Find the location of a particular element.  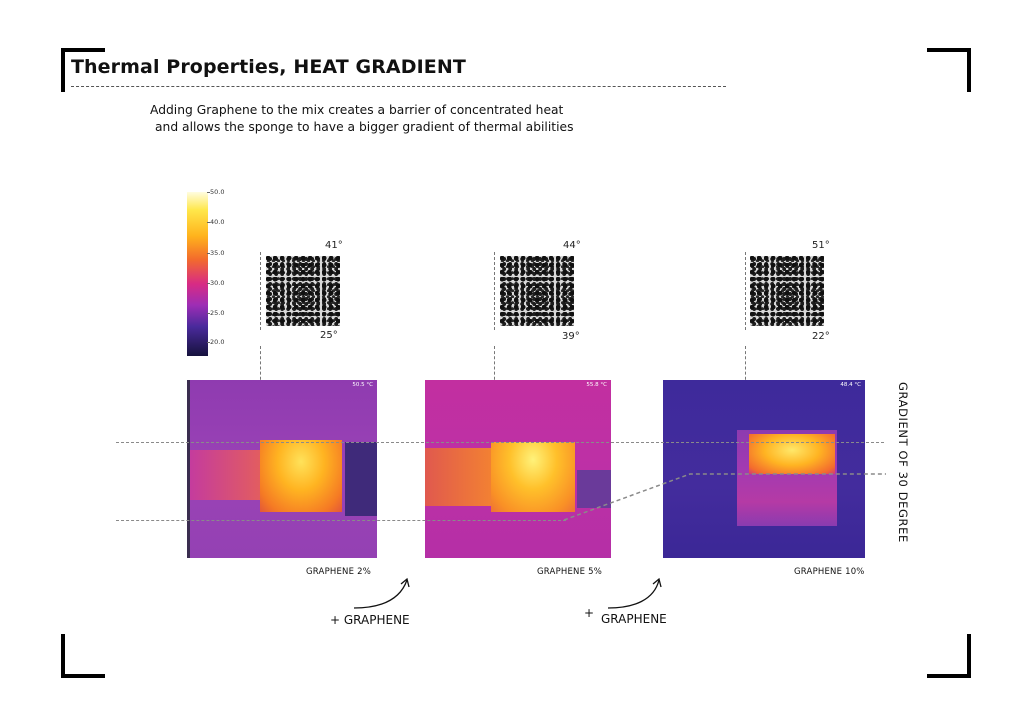

scale-tick-50: 50.0 is located at coordinates (215, 192).